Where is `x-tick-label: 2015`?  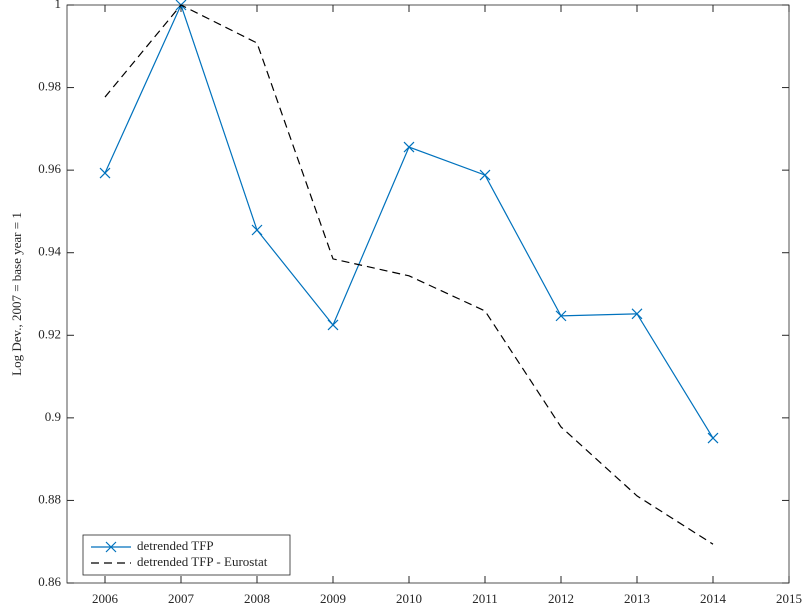 x-tick-label: 2015 is located at coordinates (789, 598).